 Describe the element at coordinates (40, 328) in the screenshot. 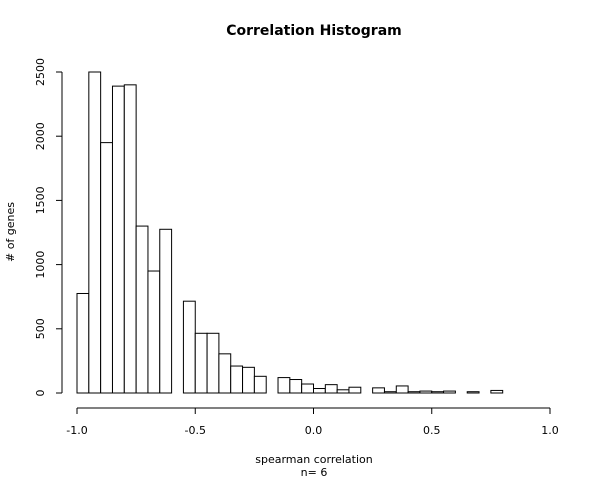

I see `y-tick-label-1: 500` at that location.